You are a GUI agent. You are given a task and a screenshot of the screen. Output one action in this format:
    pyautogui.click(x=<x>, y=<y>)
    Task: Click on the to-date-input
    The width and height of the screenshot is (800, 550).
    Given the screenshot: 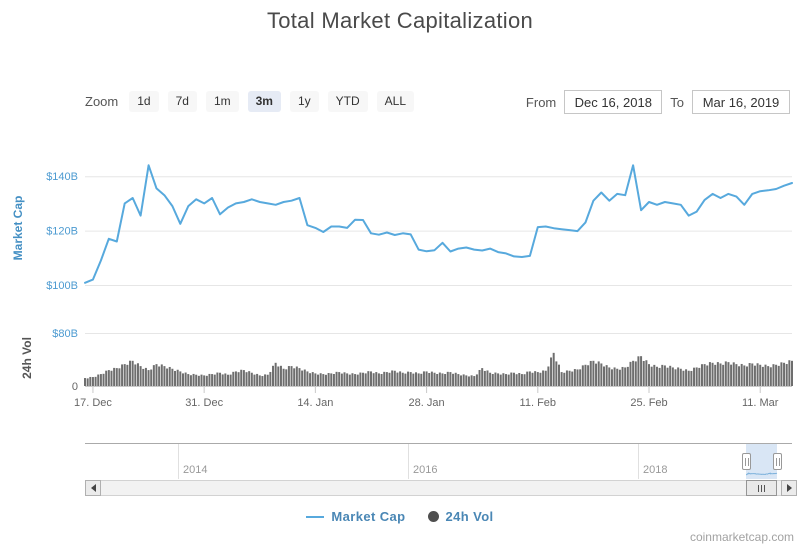 What is the action you would take?
    pyautogui.click(x=741, y=102)
    